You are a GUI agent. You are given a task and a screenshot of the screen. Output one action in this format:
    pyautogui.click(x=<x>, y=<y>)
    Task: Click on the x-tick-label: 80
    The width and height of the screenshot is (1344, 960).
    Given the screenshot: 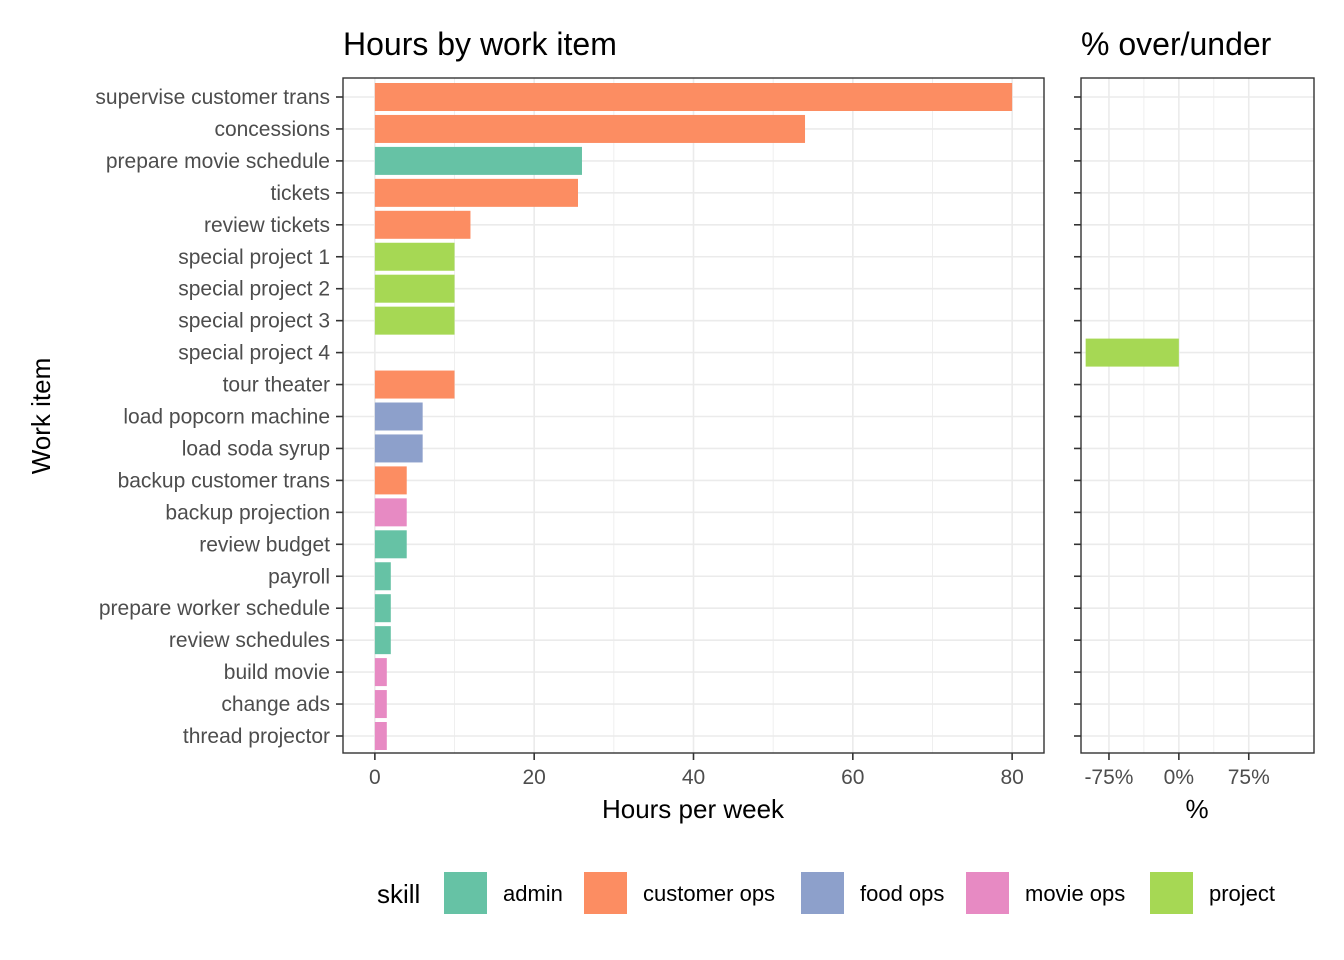 What is the action you would take?
    pyautogui.click(x=1011, y=777)
    